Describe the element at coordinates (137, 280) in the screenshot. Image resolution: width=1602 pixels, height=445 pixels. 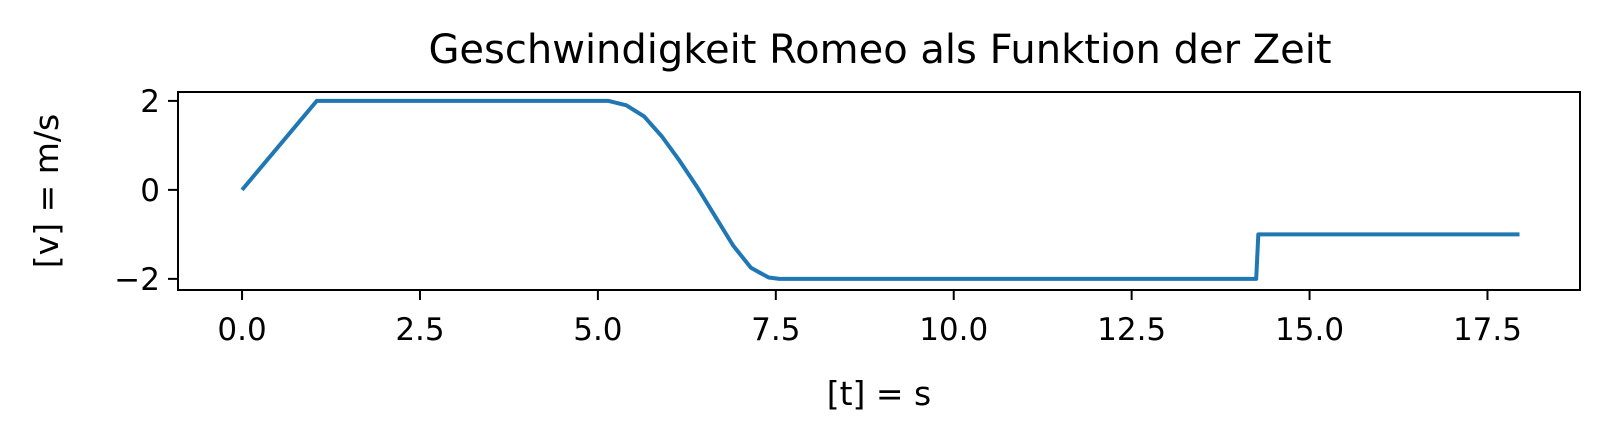
I see `y-tick-label: −2` at that location.